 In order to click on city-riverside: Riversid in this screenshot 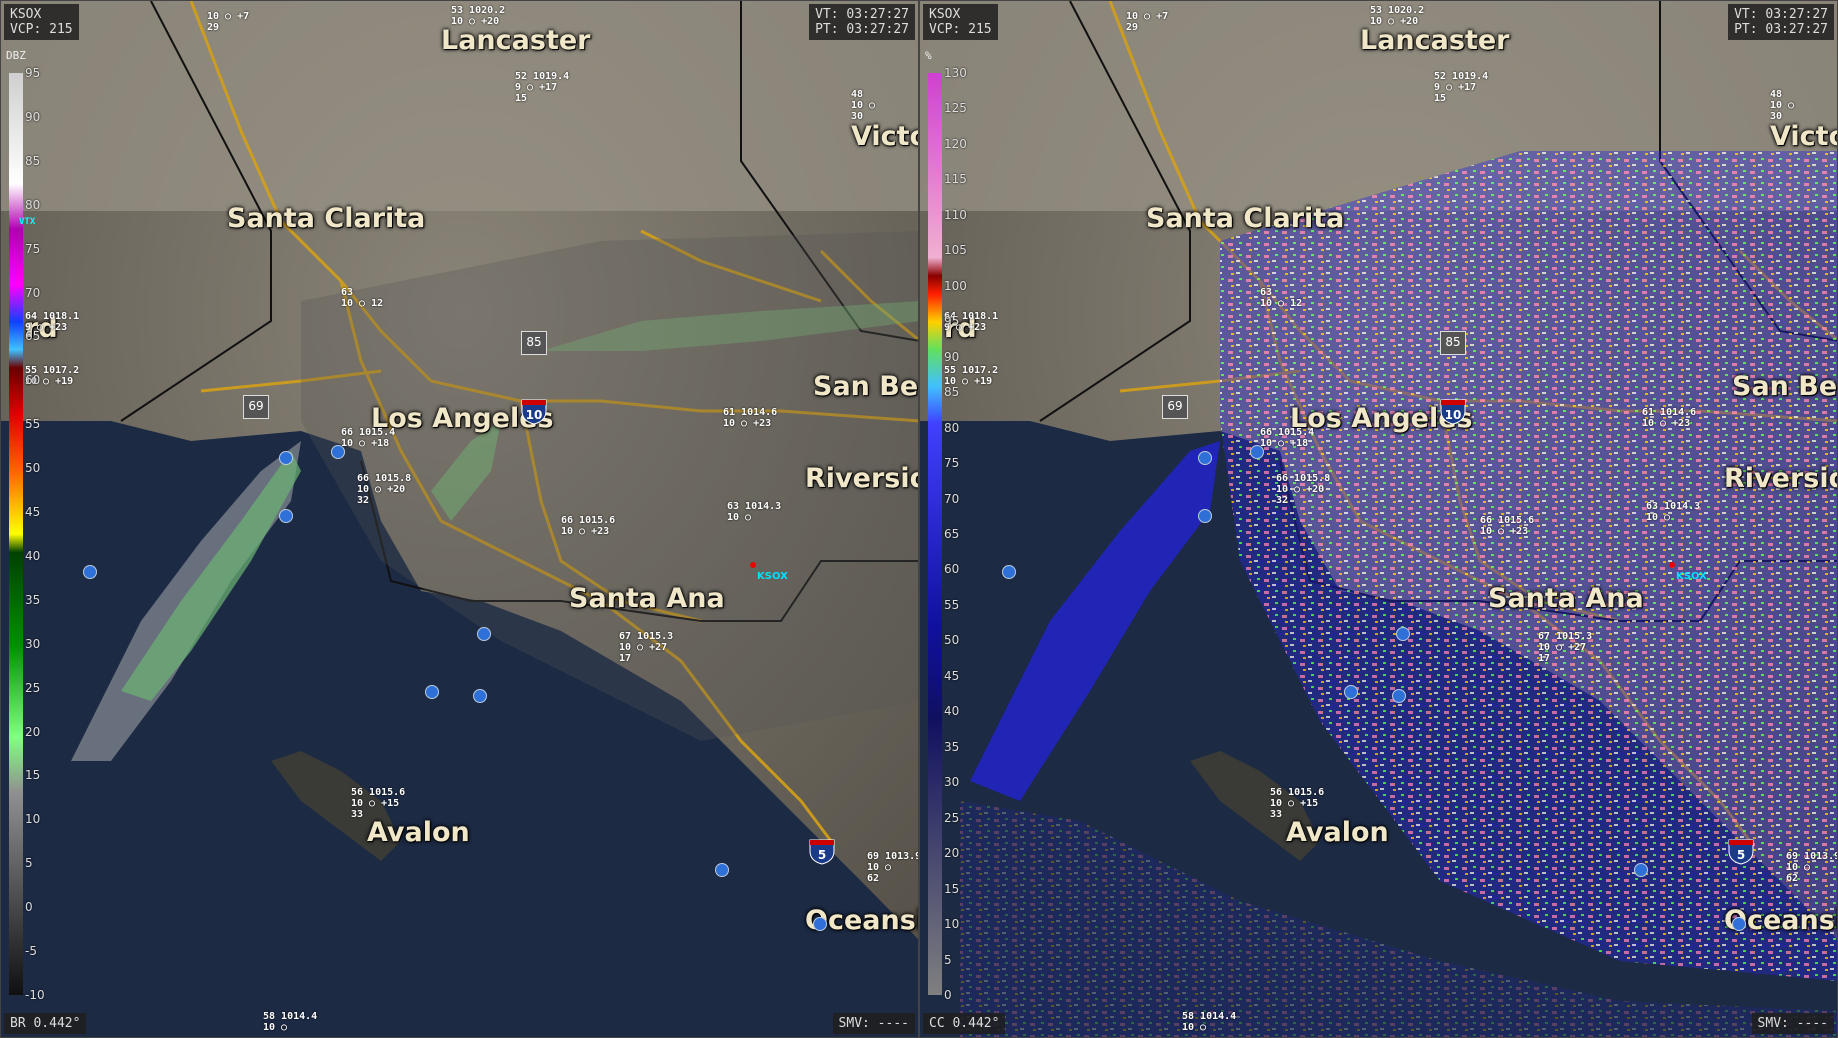, I will do `click(1781, 478)`.